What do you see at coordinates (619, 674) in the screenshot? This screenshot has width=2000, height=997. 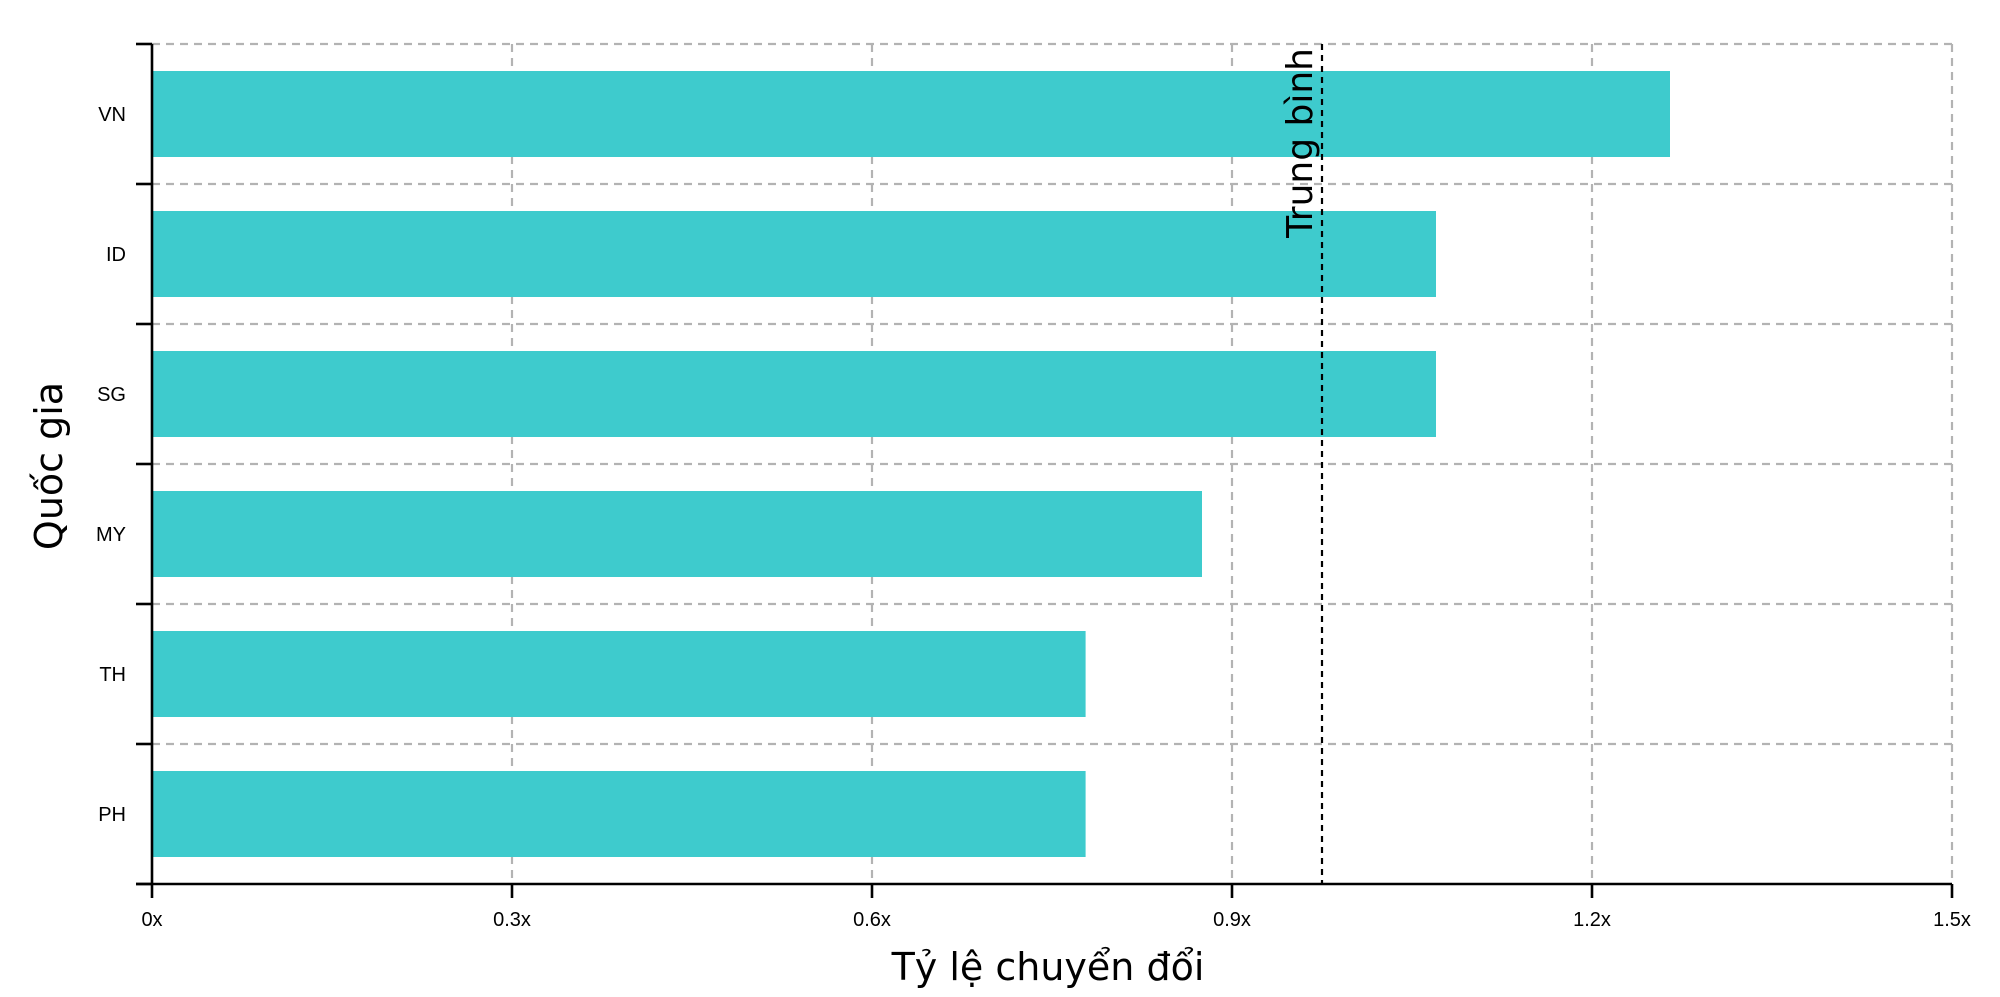 I see `bar-th` at bounding box center [619, 674].